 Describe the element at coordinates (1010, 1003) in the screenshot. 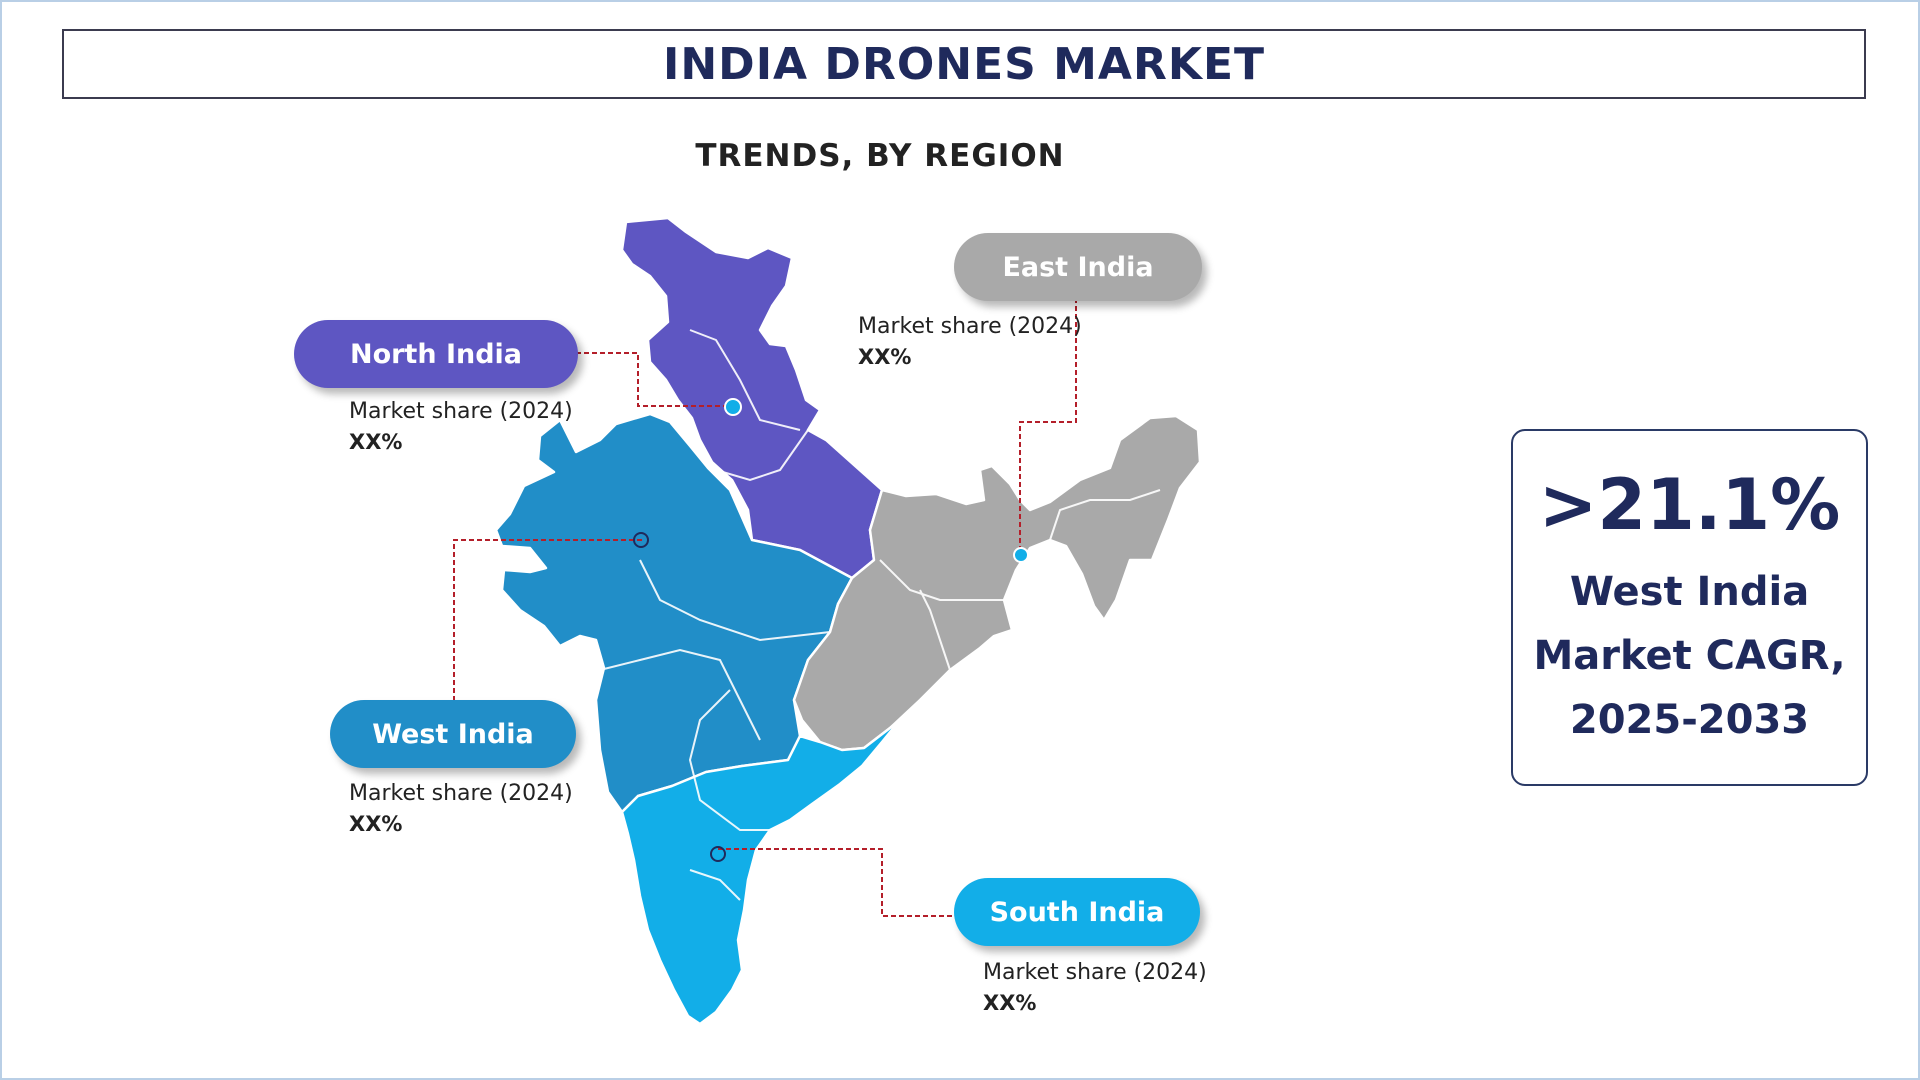

I see `south-india-share-value: XX%` at that location.